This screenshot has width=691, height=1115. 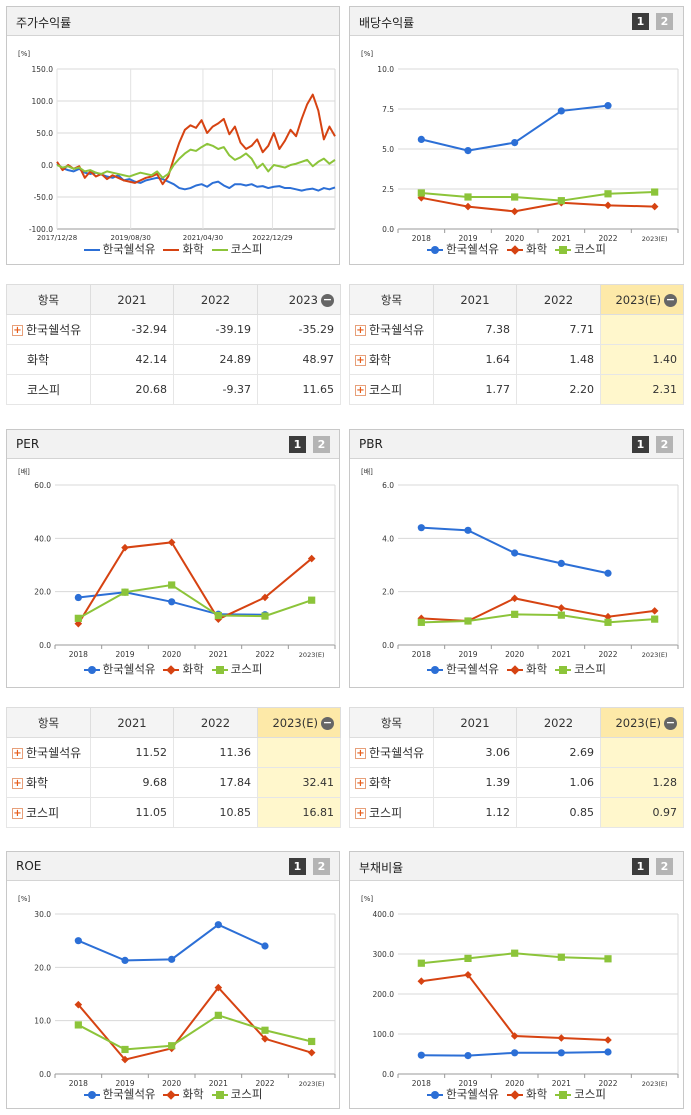 I want to click on y-tick-label: 5.0, so click(x=388, y=149).